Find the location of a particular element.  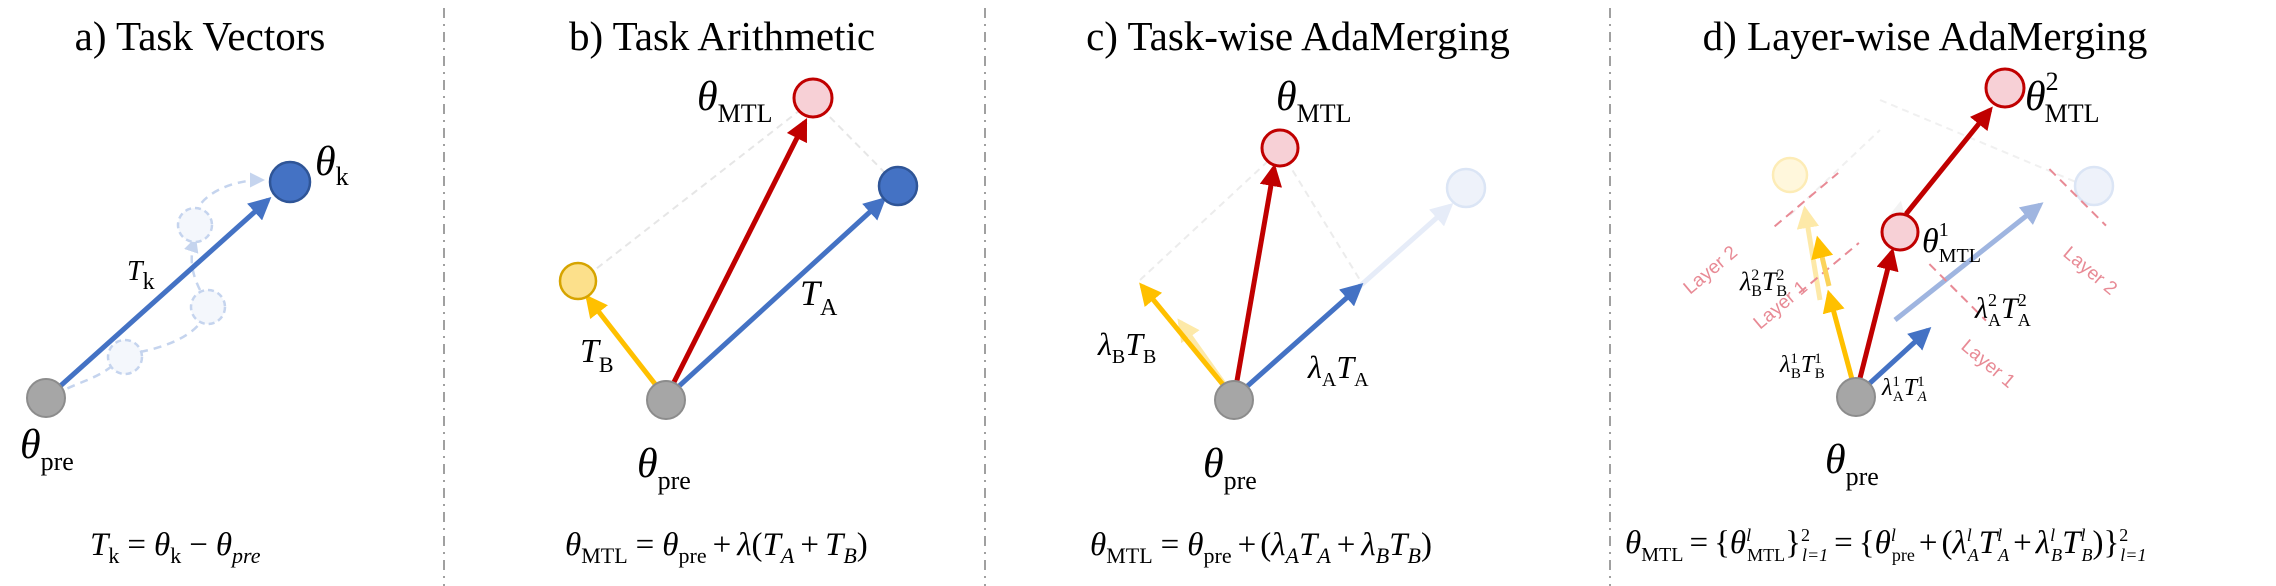

label-lambda1B-T1B: λ is located at coordinates (1784, 365).